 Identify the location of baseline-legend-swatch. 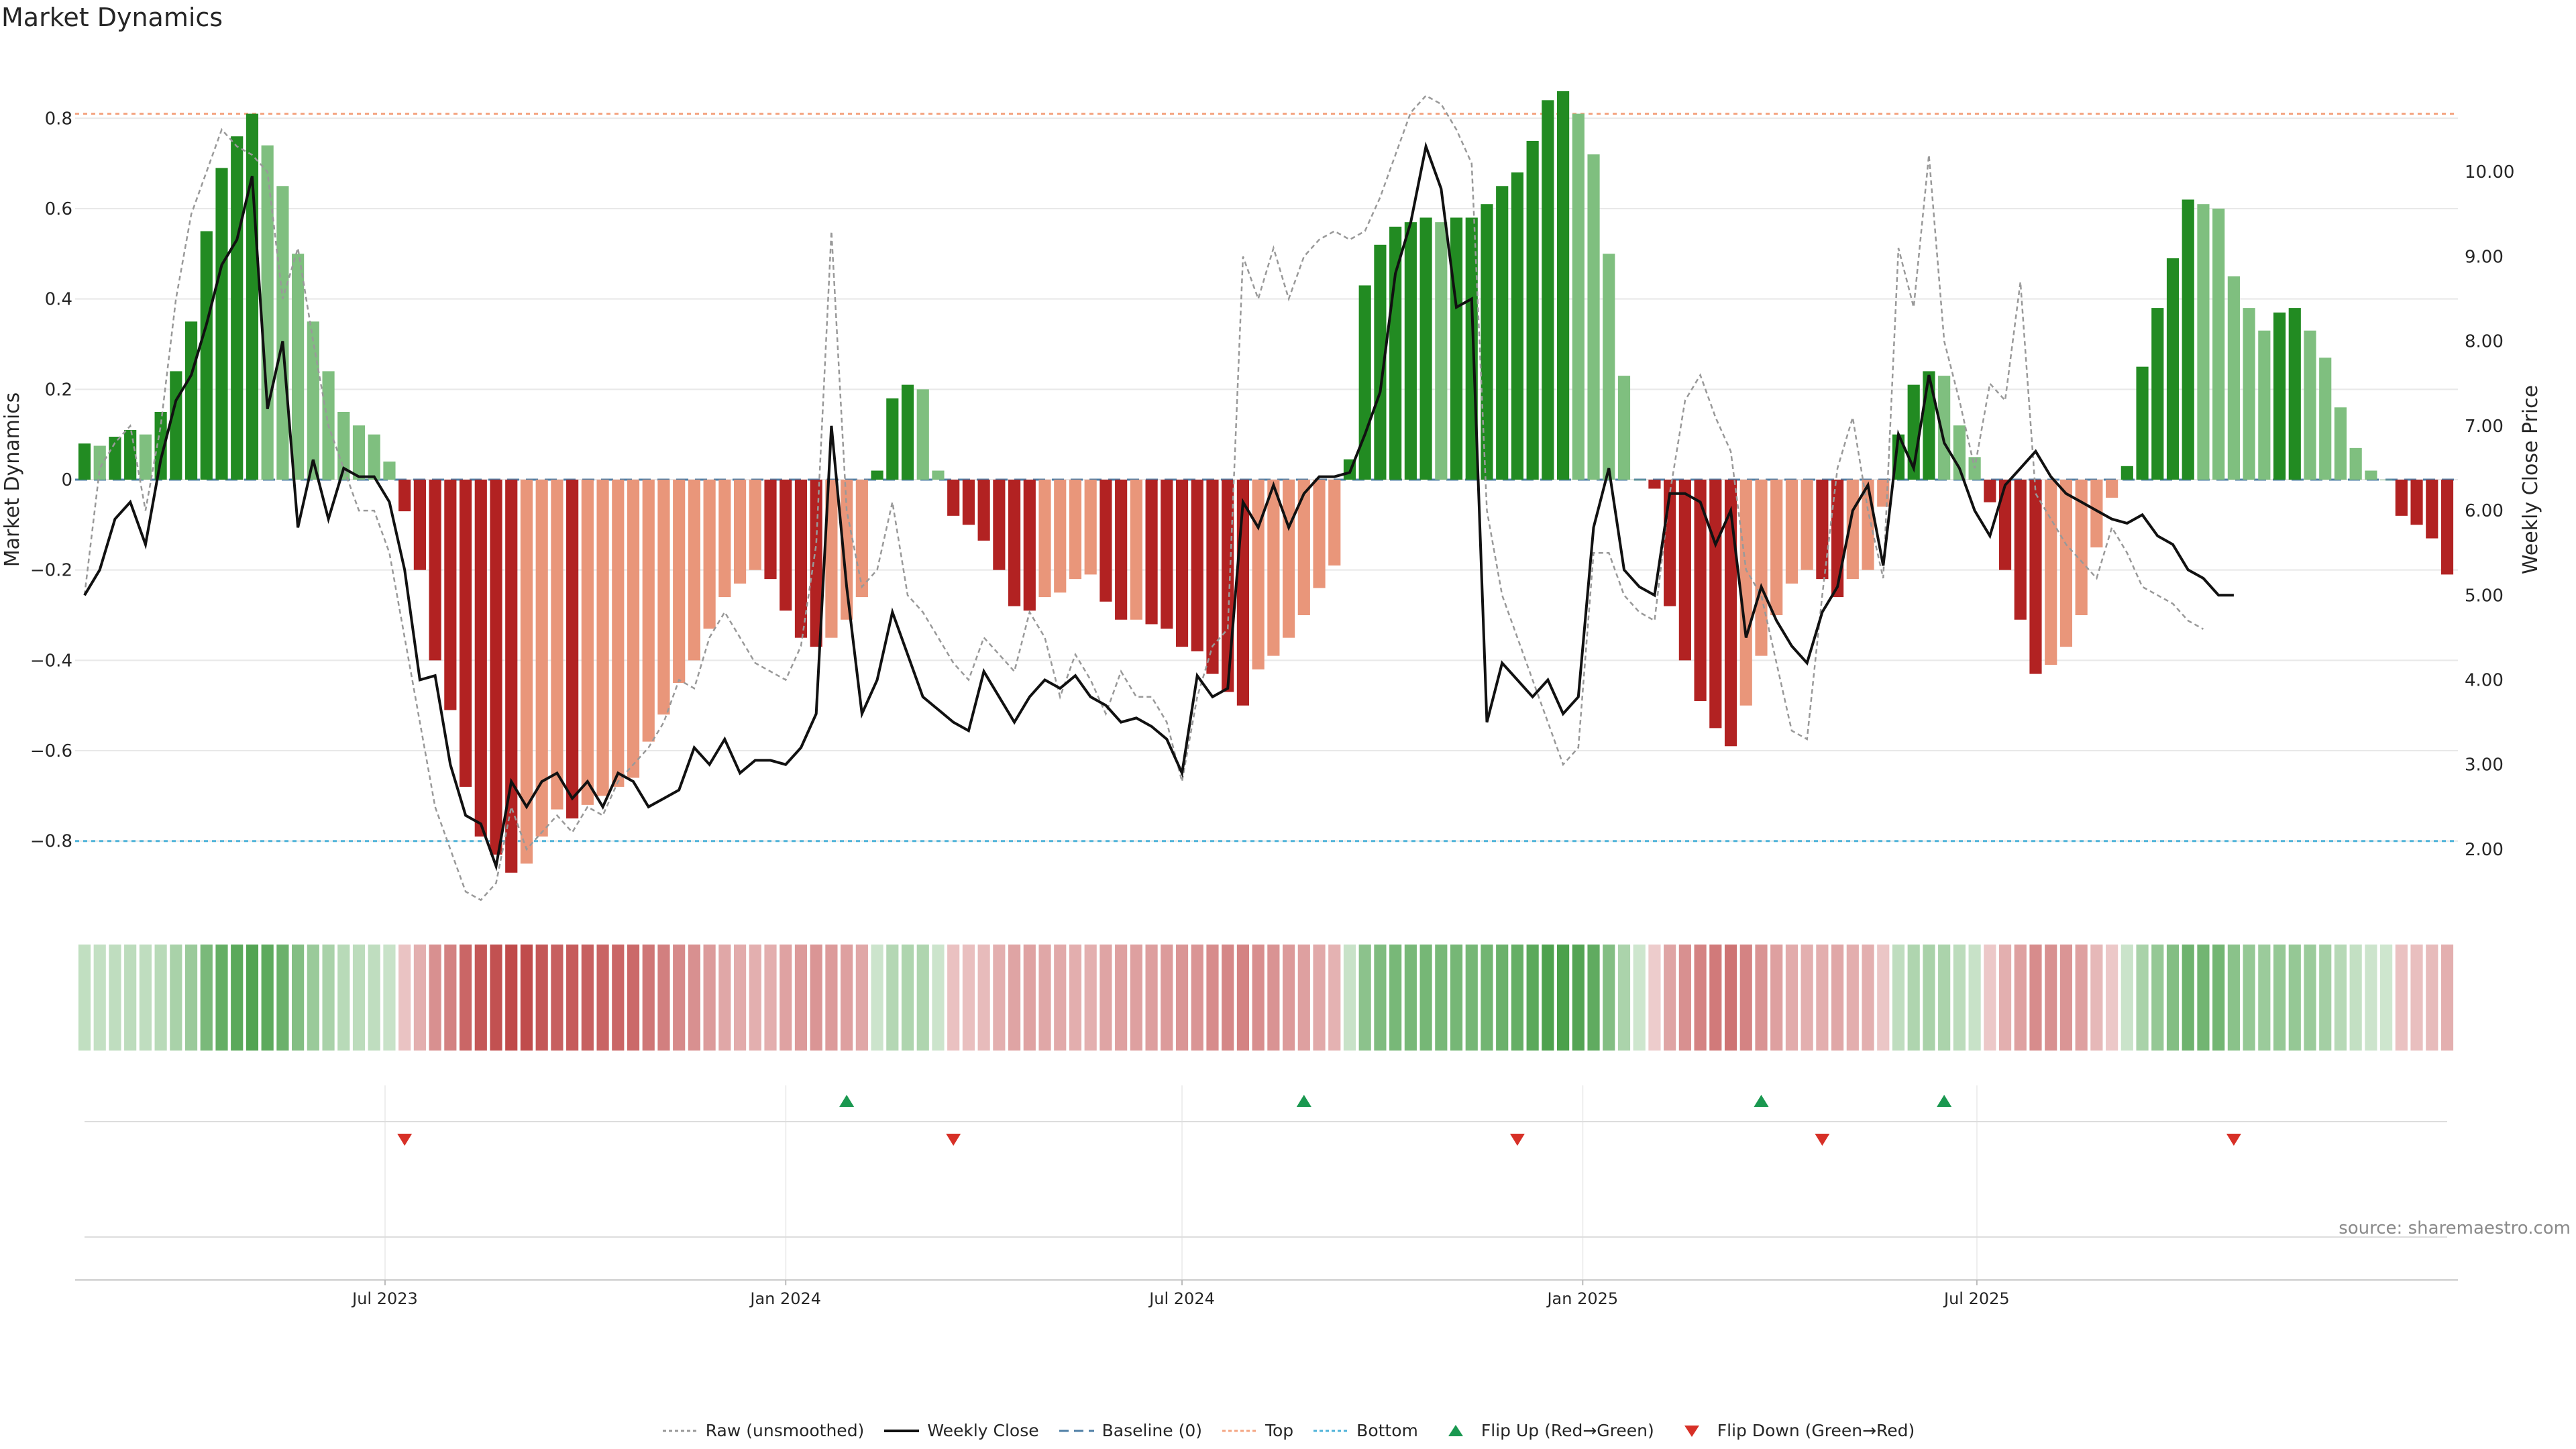
(1076, 1431).